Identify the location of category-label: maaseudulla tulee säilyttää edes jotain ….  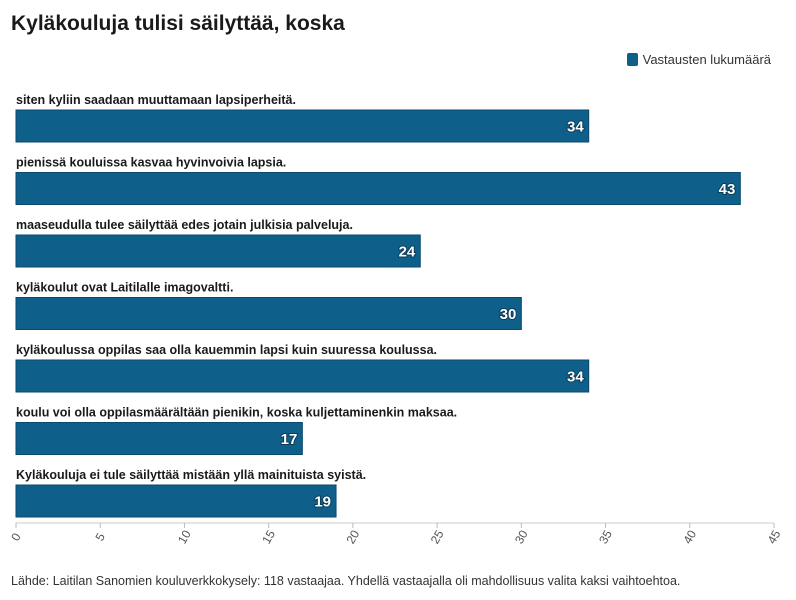
(184, 225).